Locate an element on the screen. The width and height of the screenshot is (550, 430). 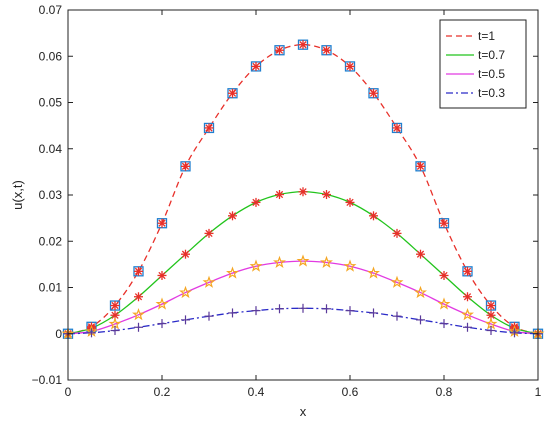
x-tick-label: 1 is located at coordinates (538, 392).